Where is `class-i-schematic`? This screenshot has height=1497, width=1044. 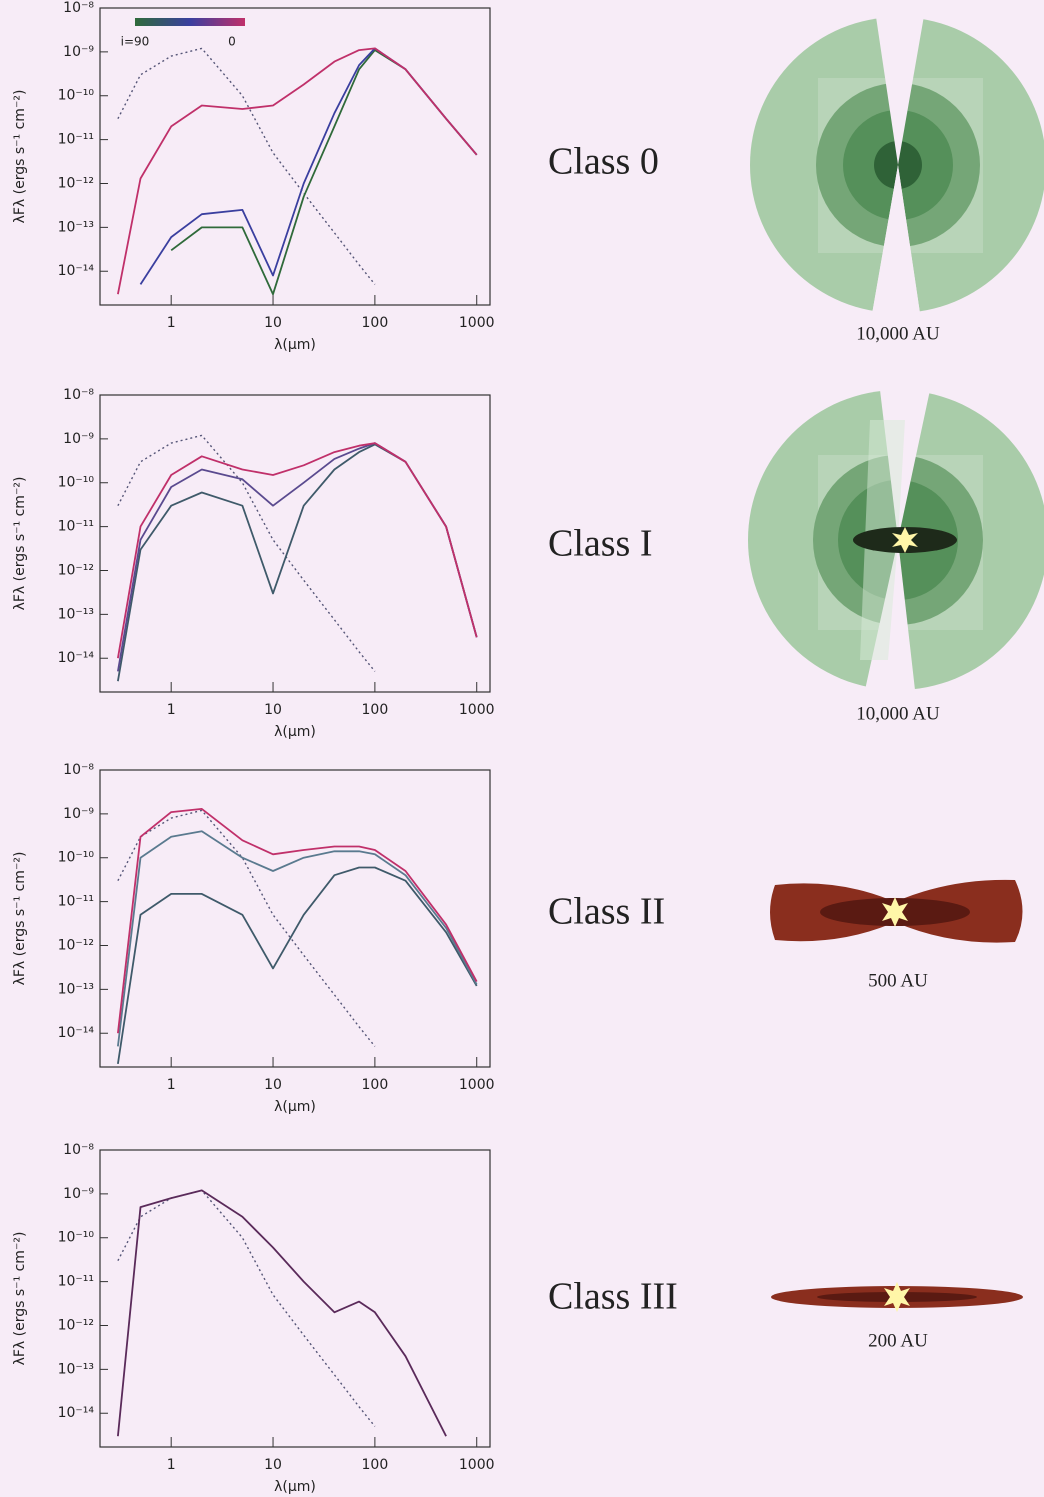 class-i-schematic is located at coordinates (896, 540).